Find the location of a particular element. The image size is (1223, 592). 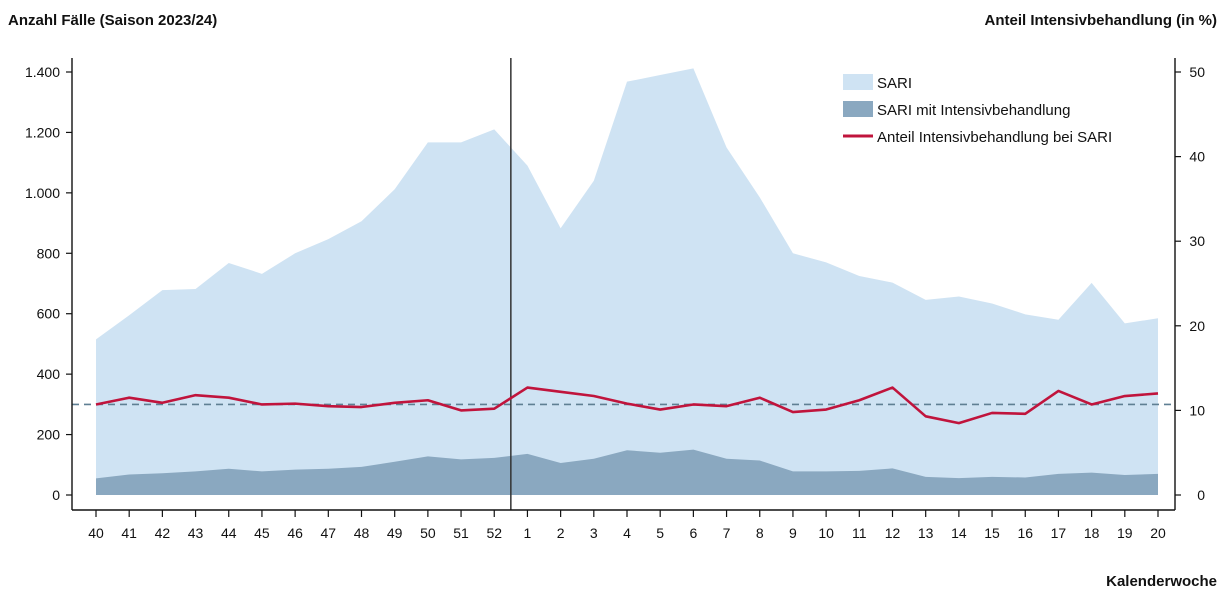

x-tick-label: 4 is located at coordinates (627, 533).